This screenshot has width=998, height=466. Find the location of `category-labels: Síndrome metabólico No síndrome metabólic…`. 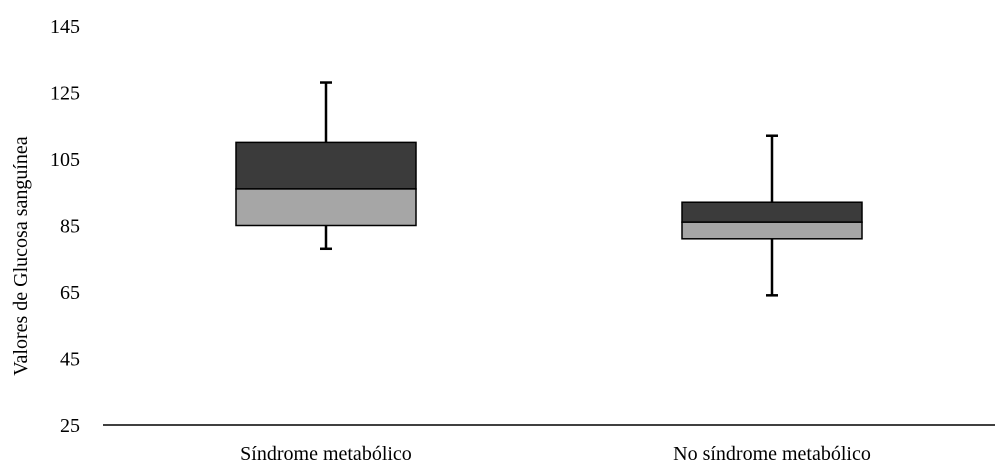

category-labels: Síndrome metabólico No síndrome metabólic… is located at coordinates (555, 454).